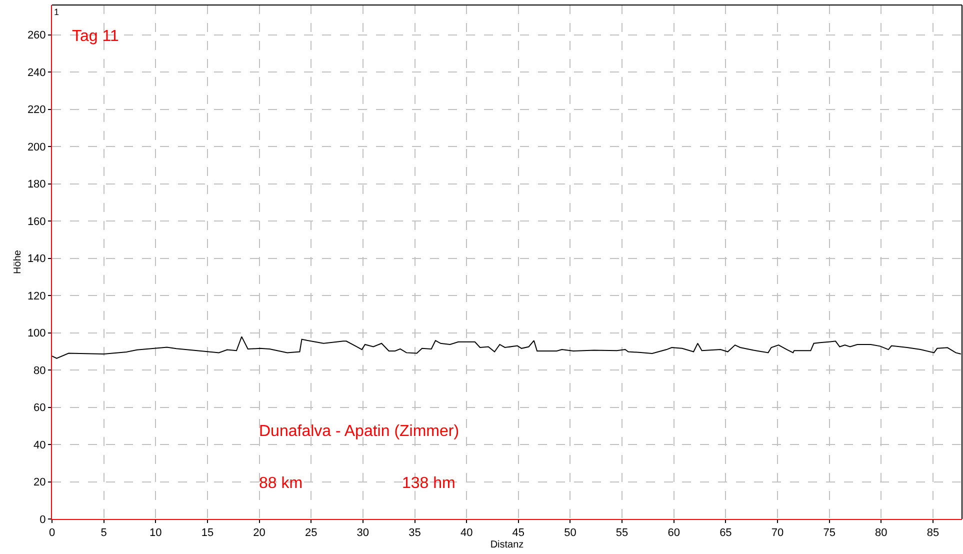 This screenshot has height=554, width=963. What do you see at coordinates (259, 533) in the screenshot?
I see `x-tick-label: 20` at bounding box center [259, 533].